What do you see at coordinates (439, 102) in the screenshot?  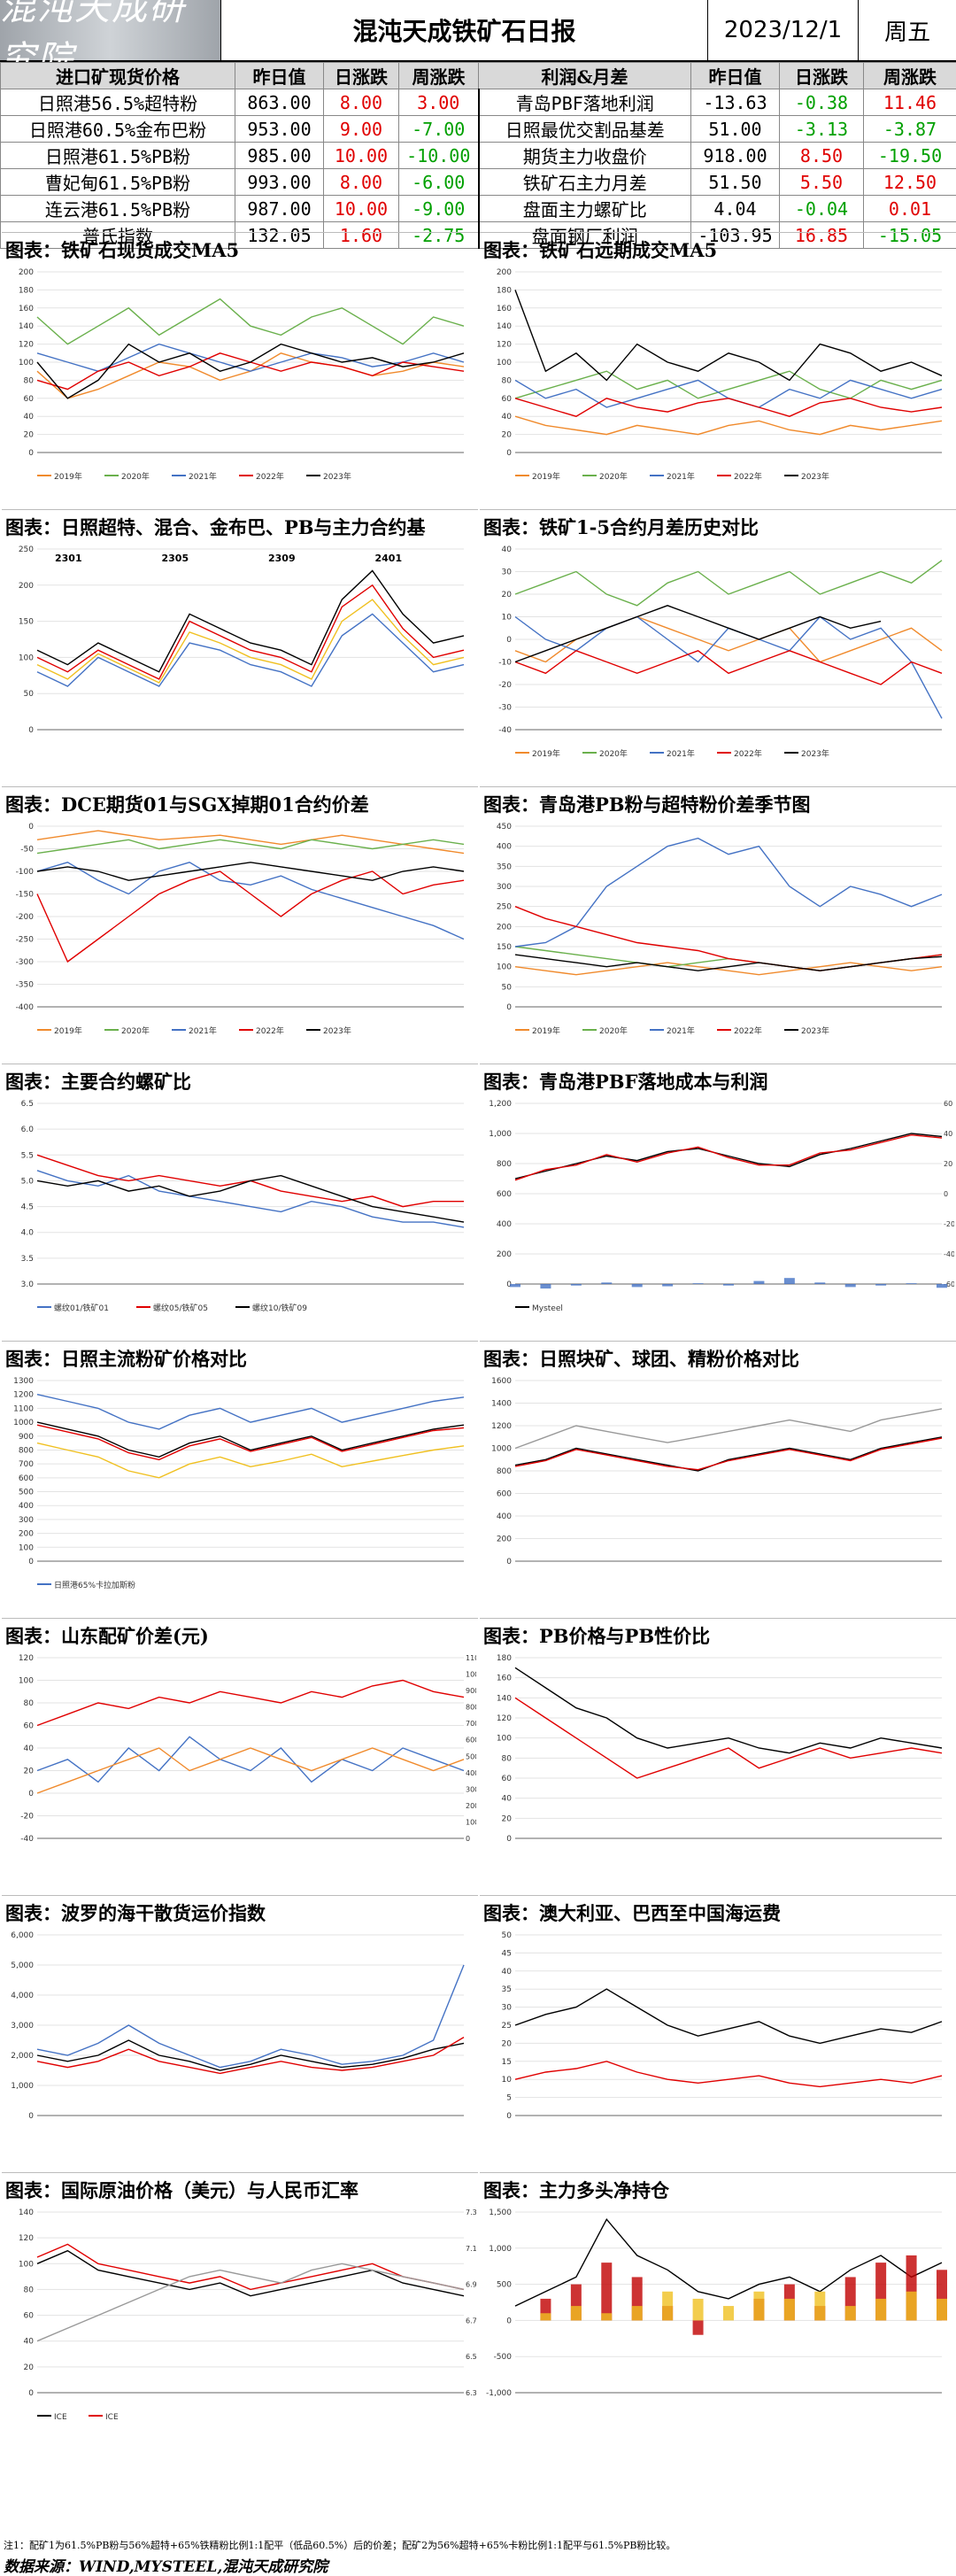 I see `table-cell: 3.00` at bounding box center [439, 102].